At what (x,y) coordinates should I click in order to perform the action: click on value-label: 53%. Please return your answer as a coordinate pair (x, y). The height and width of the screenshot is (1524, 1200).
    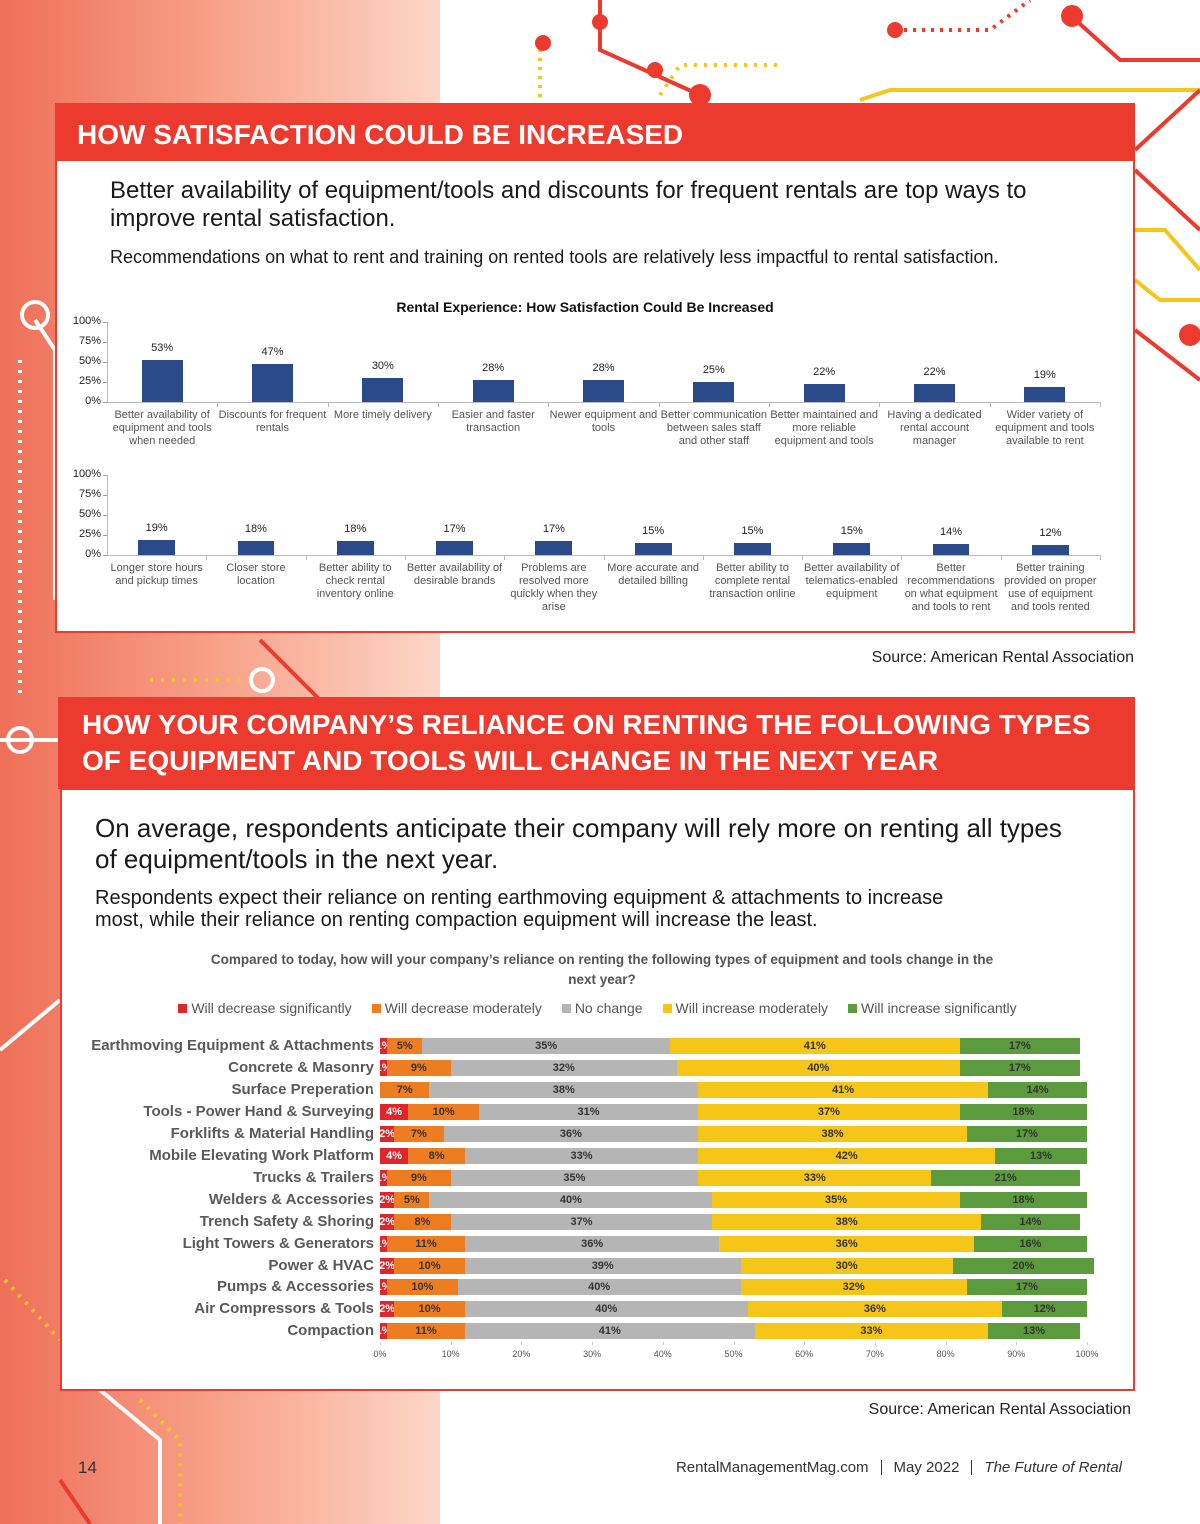
    Looking at the image, I should click on (162, 347).